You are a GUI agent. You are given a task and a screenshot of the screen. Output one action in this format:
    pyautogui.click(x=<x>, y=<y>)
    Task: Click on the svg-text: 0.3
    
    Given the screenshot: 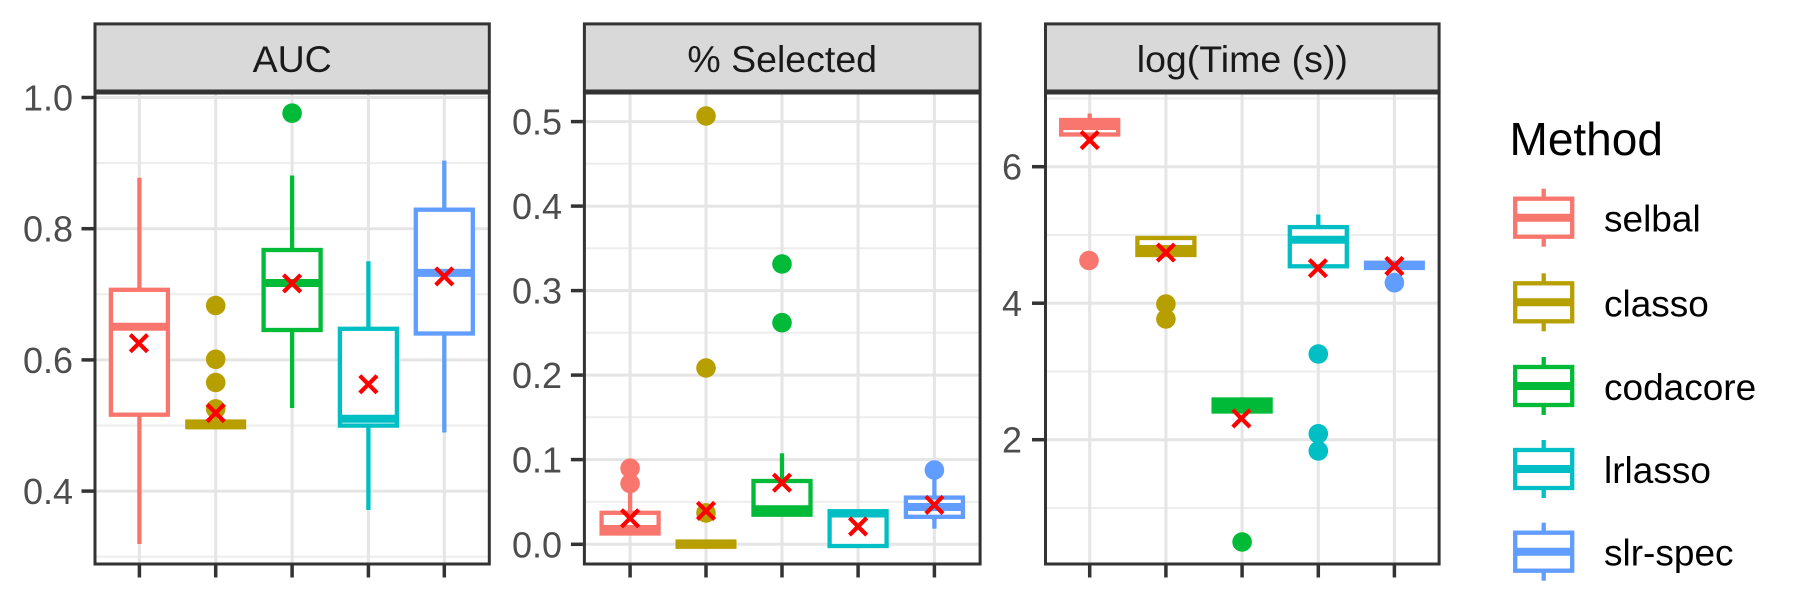 What is the action you would take?
    pyautogui.click(x=537, y=291)
    